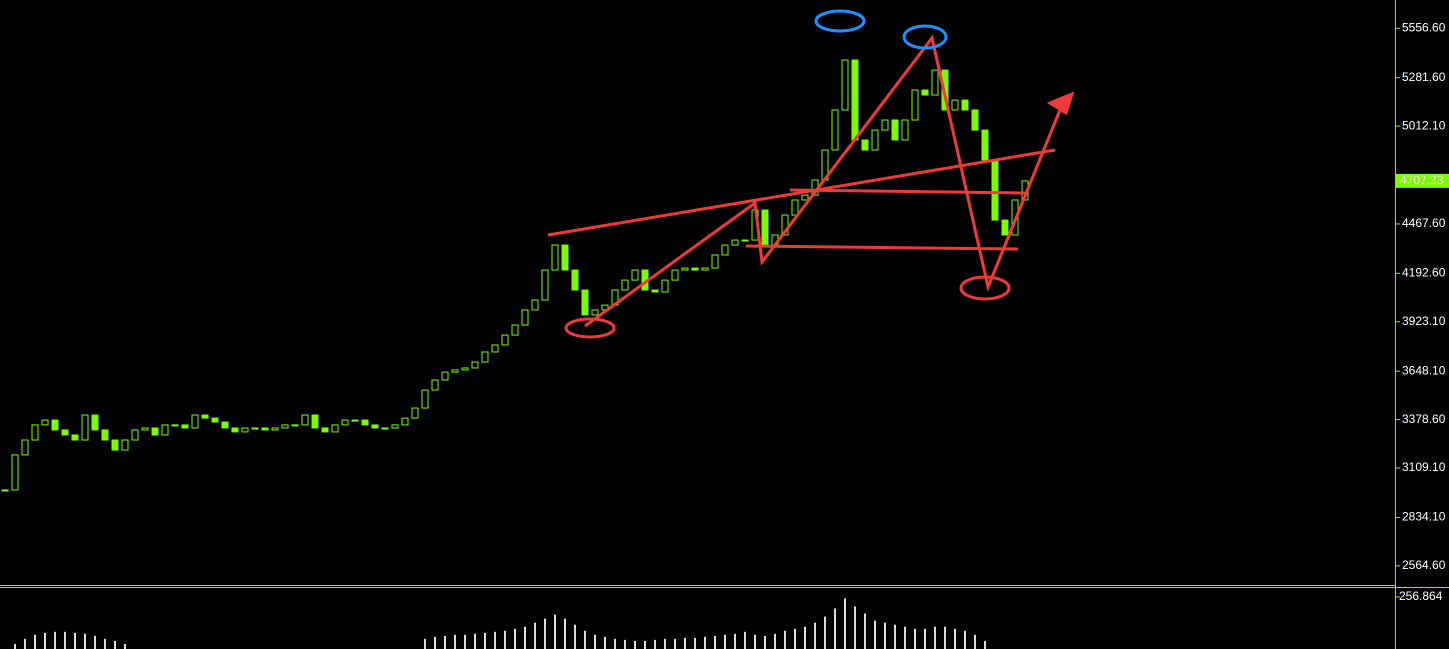 Image resolution: width=1449 pixels, height=649 pixels. I want to click on y-tick-label: 3923.10, so click(1424, 321).